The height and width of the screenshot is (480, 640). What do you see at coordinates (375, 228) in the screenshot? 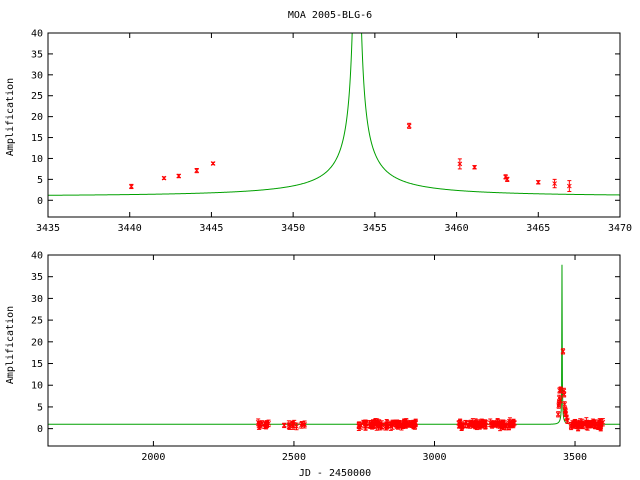
I see `x-tick-label: 3455` at bounding box center [375, 228].